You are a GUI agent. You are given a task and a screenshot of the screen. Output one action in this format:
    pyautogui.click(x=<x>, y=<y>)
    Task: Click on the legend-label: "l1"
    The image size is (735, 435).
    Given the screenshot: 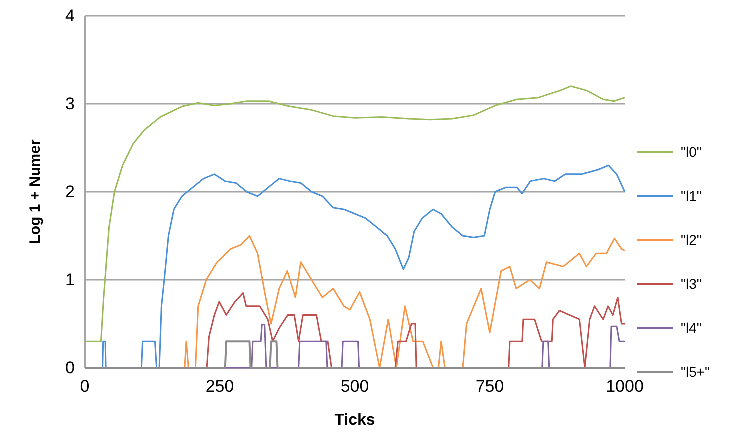 What is the action you would take?
    pyautogui.click(x=691, y=196)
    